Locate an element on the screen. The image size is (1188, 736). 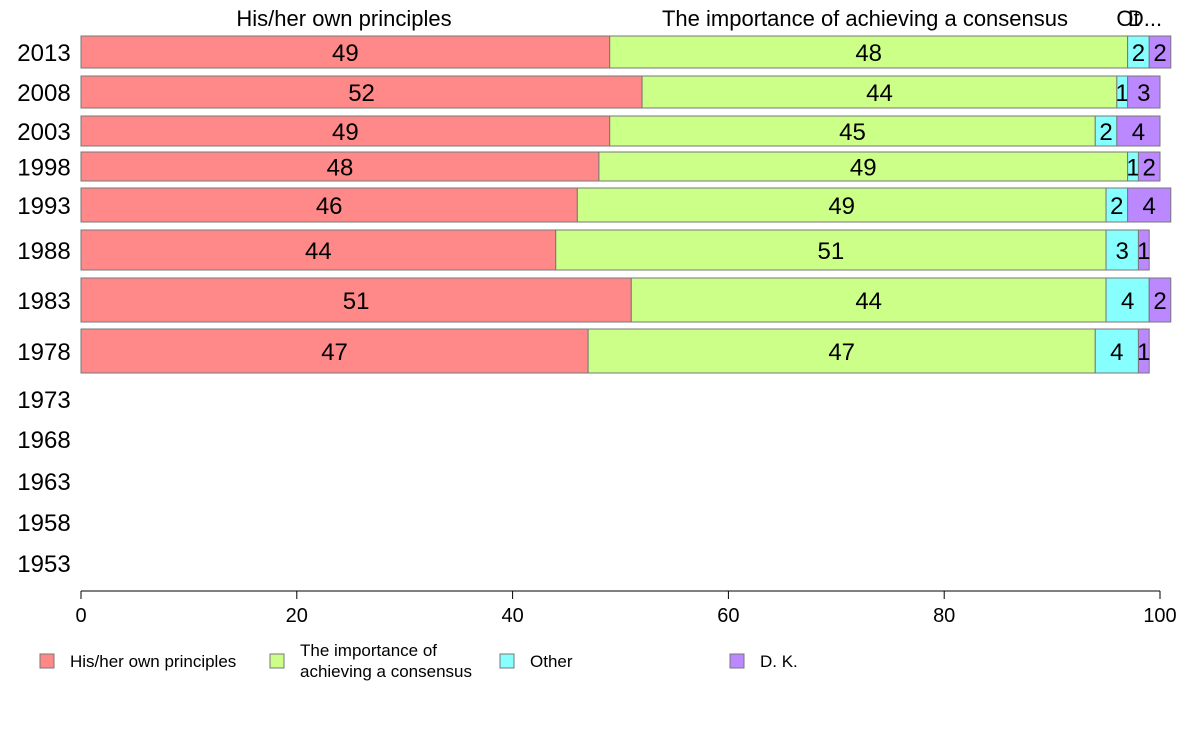
year-label: 1953 is located at coordinates (43, 564).